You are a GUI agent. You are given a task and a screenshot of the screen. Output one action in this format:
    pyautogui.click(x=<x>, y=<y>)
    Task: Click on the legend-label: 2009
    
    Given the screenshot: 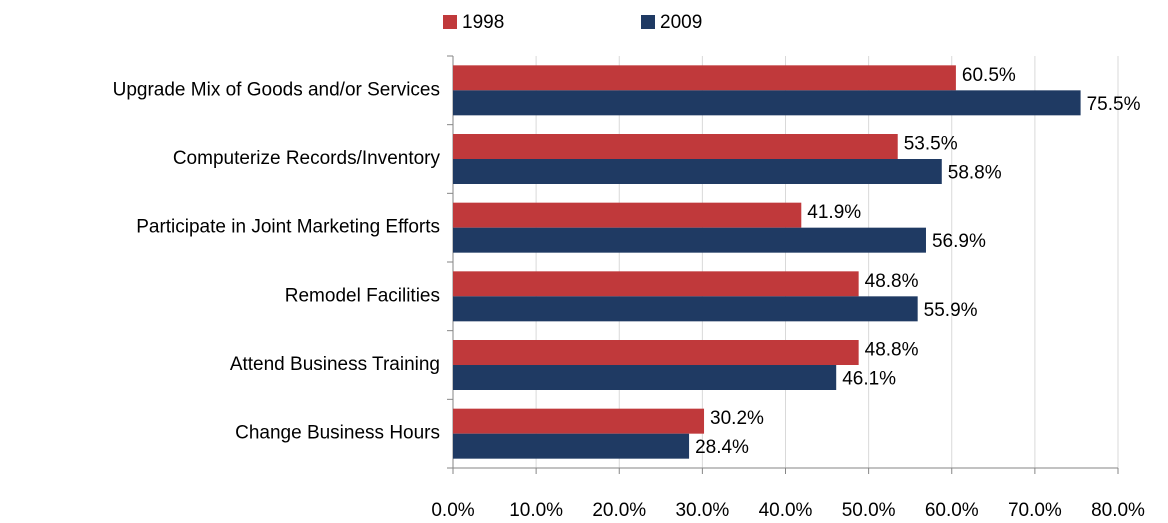 What is the action you would take?
    pyautogui.click(x=681, y=22)
    